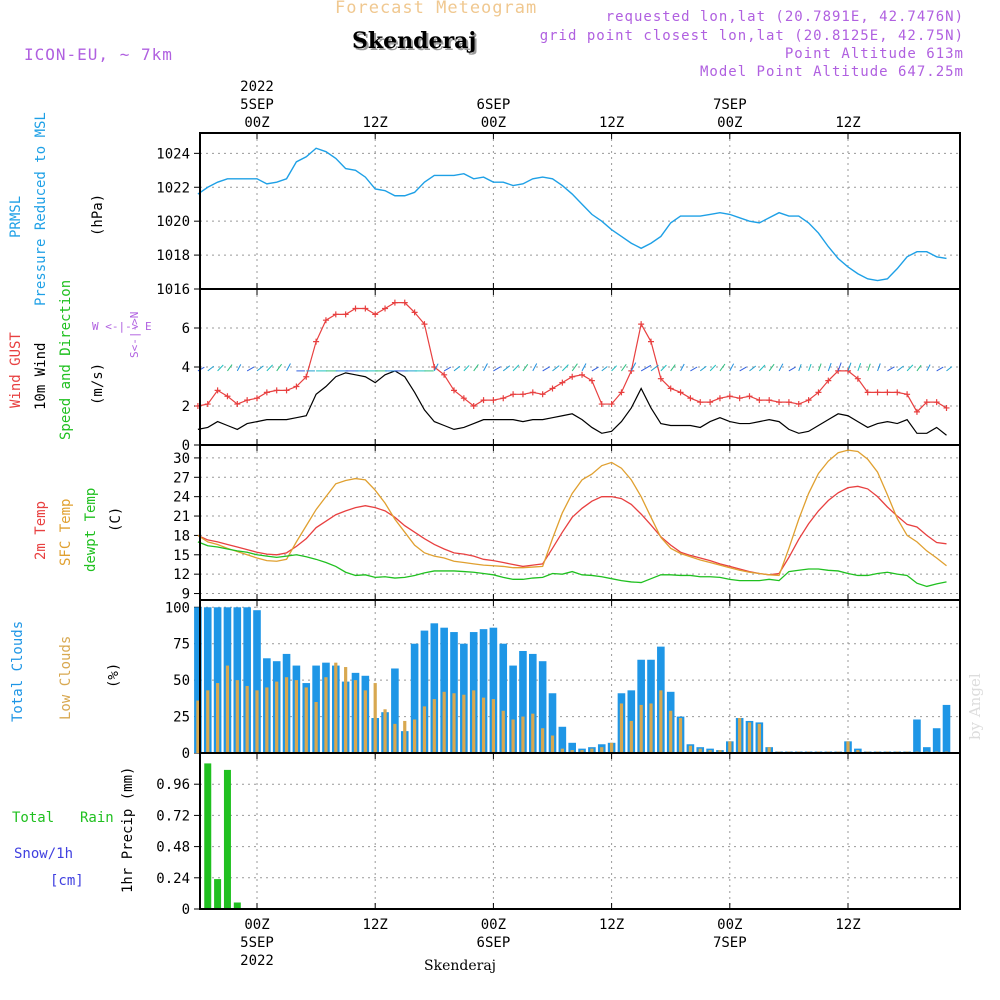 This screenshot has height=1000, width=1000. Describe the element at coordinates (414, 41) in the screenshot. I see `location-title: Skenderaj` at that location.